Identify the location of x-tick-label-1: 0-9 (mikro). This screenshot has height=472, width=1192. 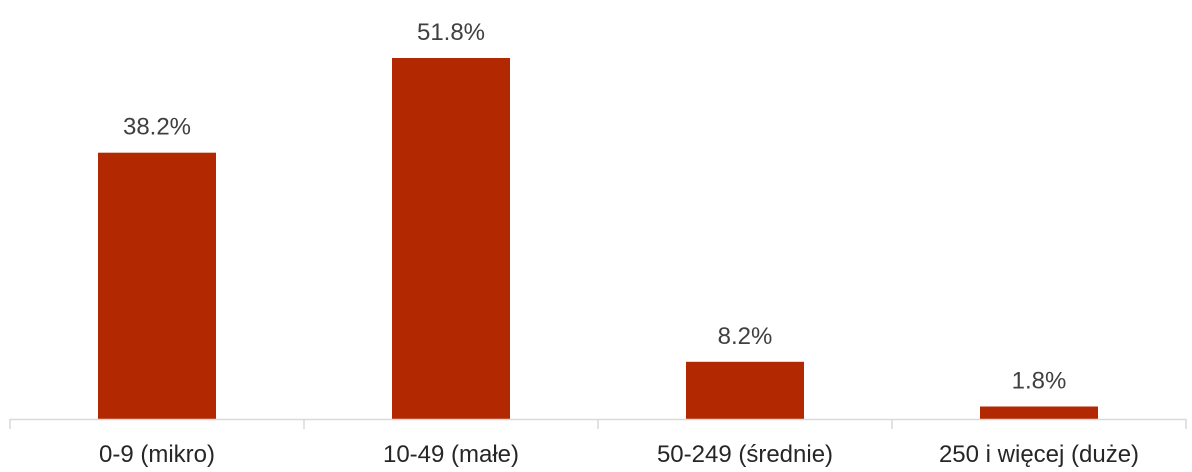
(157, 454).